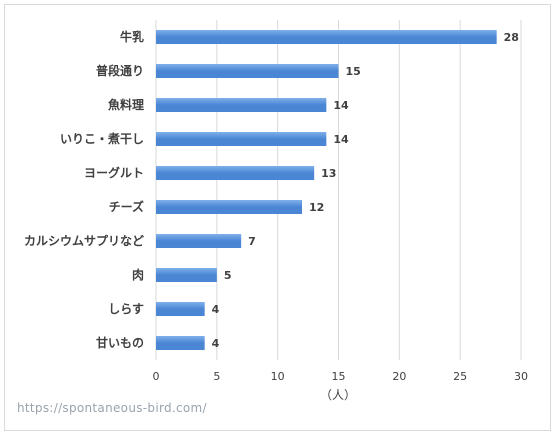 This screenshot has height=437, width=557. I want to click on x-tick-label: 15, so click(339, 376).